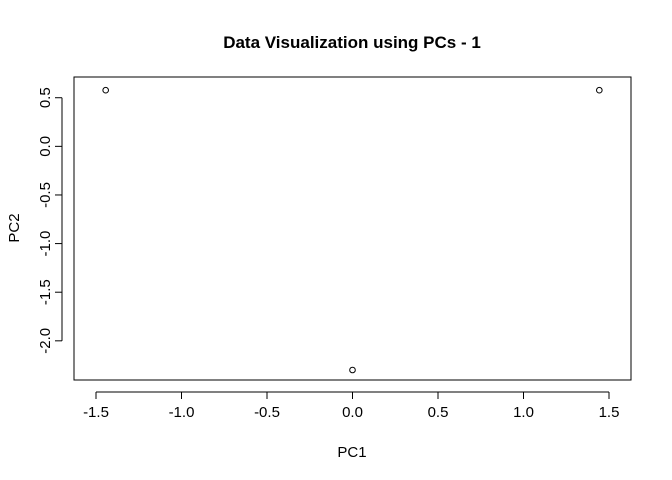 The width and height of the screenshot is (672, 480). What do you see at coordinates (50, 220) in the screenshot?
I see `y-axis: -2.0 -1.5 -1.0 -0.5 0.0 0.5` at bounding box center [50, 220].